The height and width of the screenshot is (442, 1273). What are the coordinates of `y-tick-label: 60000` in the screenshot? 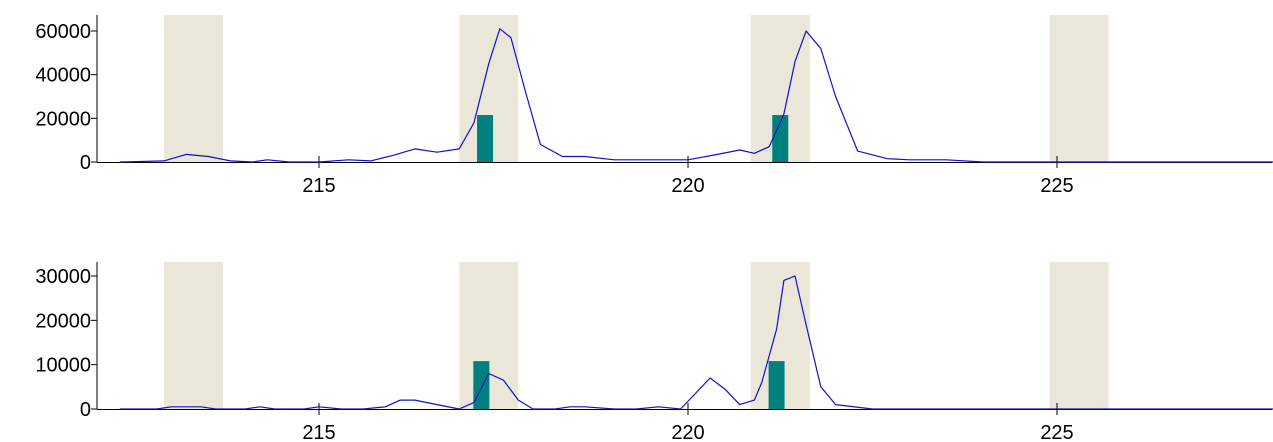 It's located at (63, 32).